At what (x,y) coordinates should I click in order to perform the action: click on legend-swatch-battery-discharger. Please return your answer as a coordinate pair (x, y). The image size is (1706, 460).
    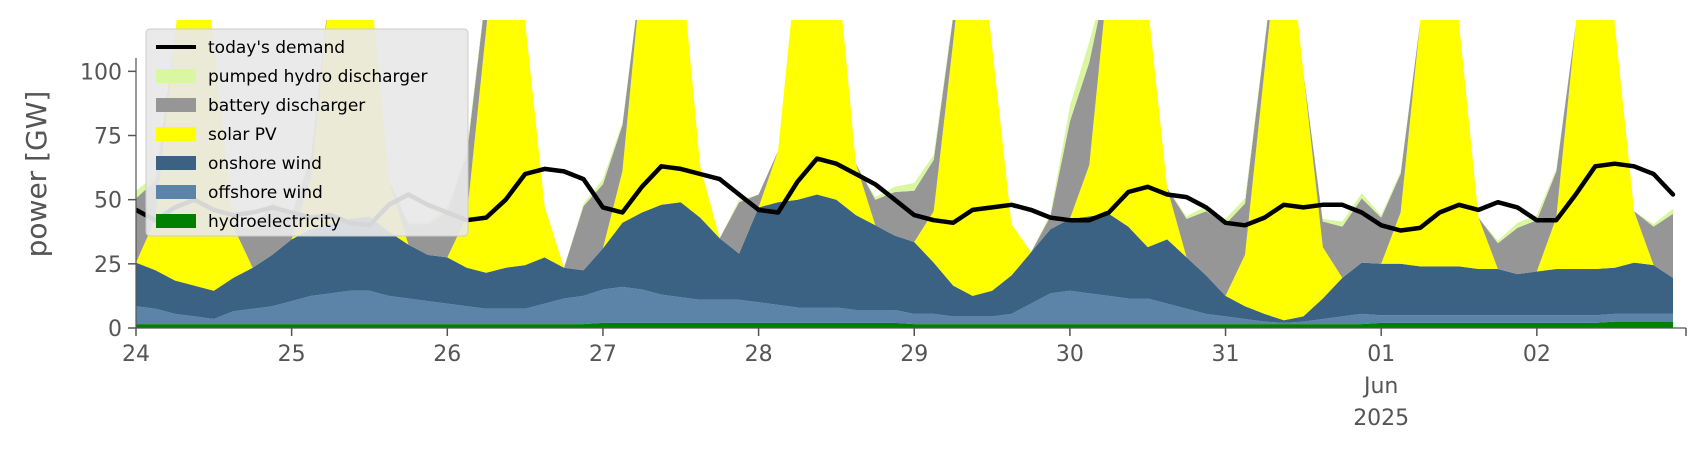
    Looking at the image, I should click on (176, 105).